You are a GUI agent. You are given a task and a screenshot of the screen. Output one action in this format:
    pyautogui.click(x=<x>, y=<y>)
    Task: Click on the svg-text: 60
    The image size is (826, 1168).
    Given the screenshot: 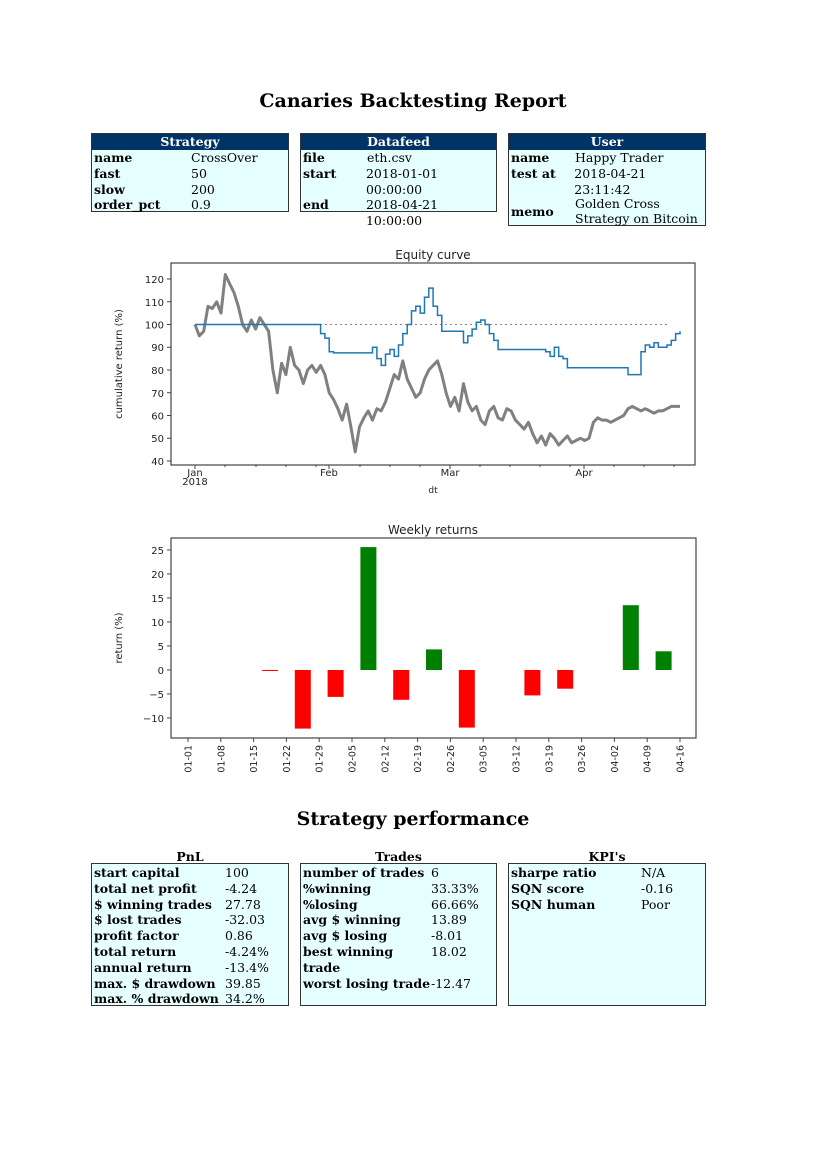 What is the action you would take?
    pyautogui.click(x=157, y=417)
    